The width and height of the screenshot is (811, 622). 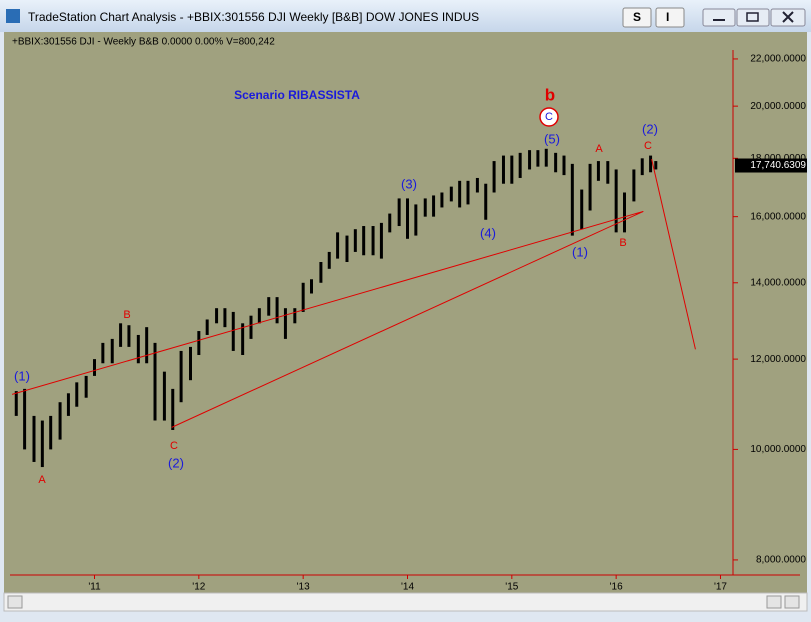 I want to click on x-tick-label: '12, so click(x=198, y=587).